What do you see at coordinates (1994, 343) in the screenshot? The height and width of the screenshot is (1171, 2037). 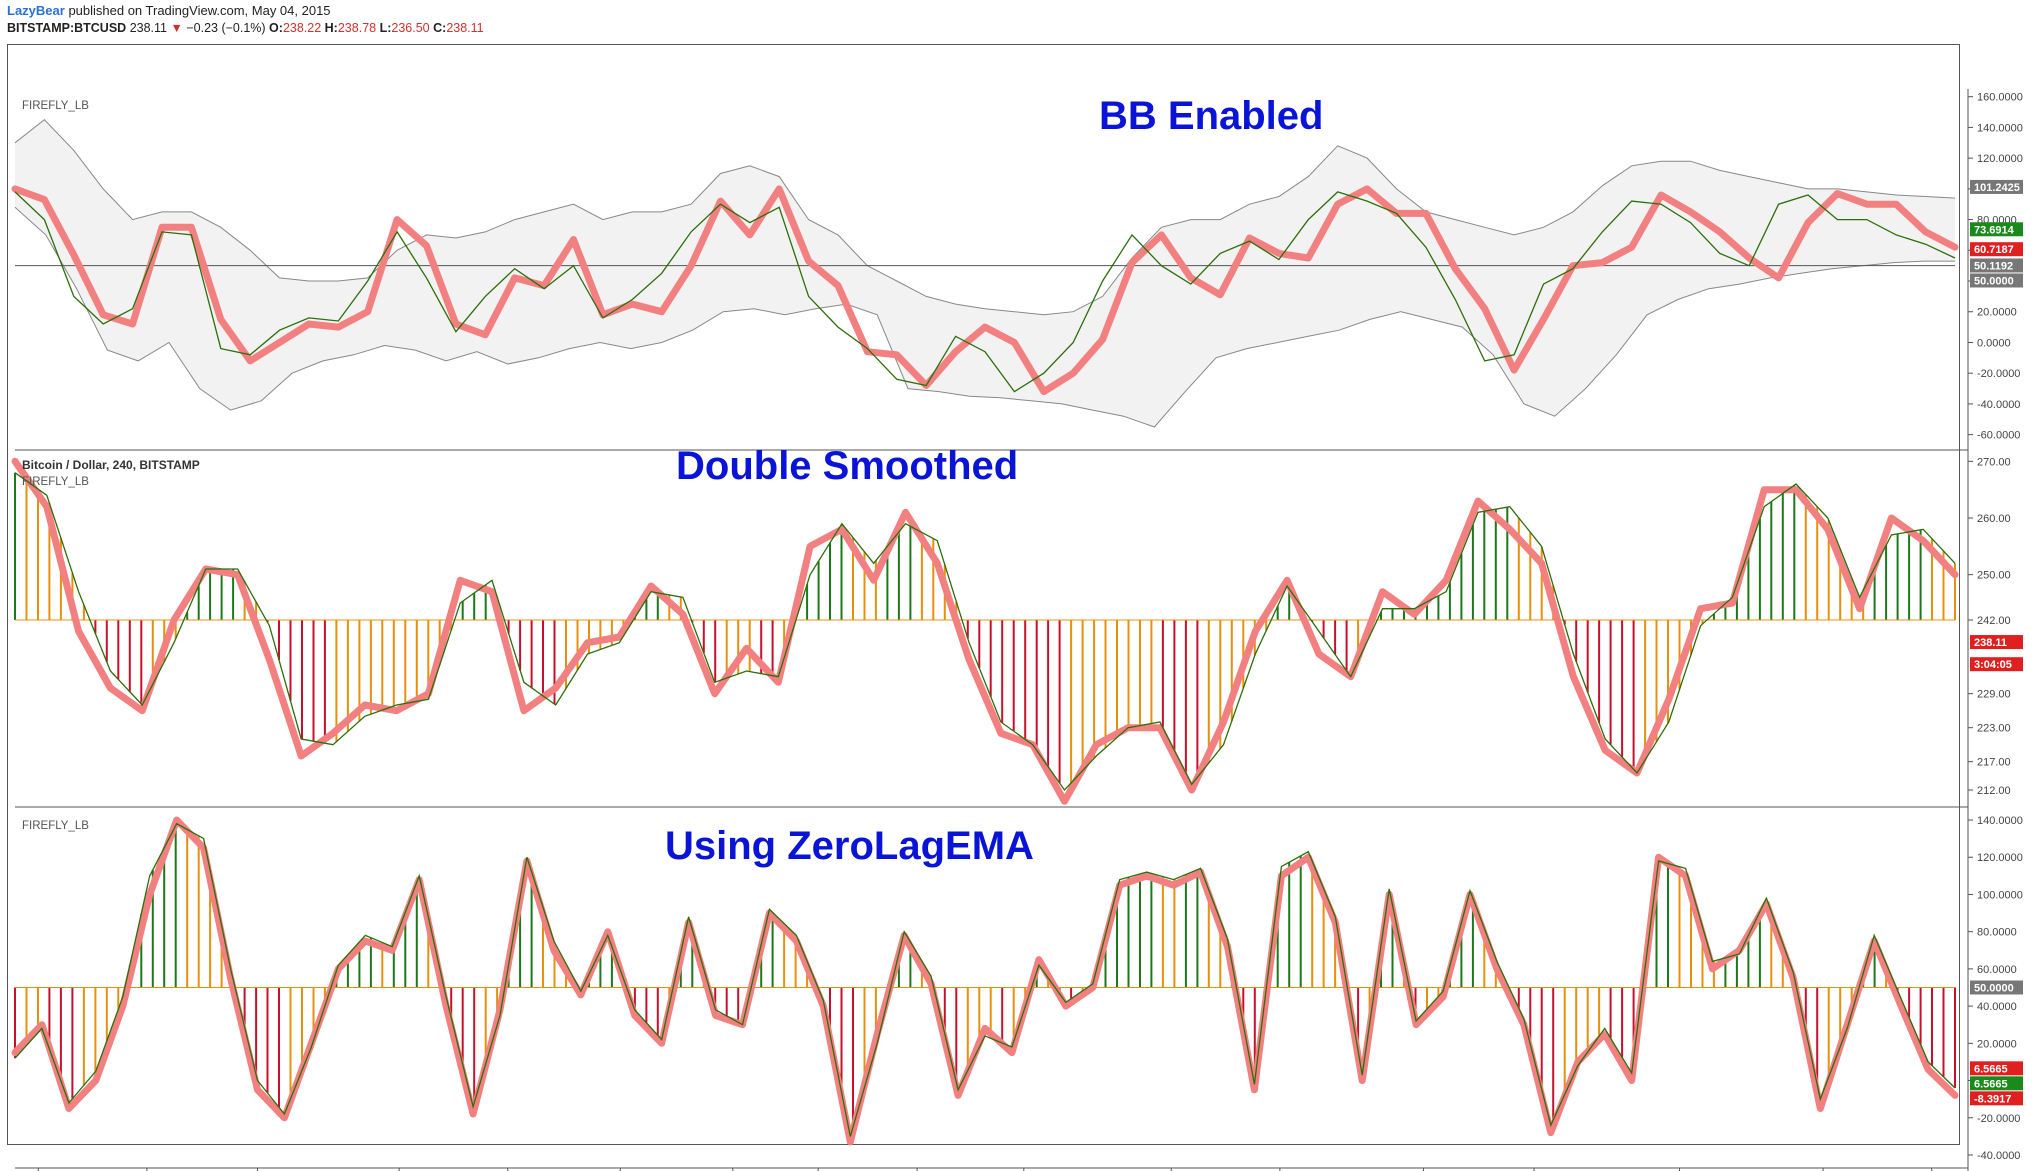 I see `y-tick-label: 0.0000` at bounding box center [1994, 343].